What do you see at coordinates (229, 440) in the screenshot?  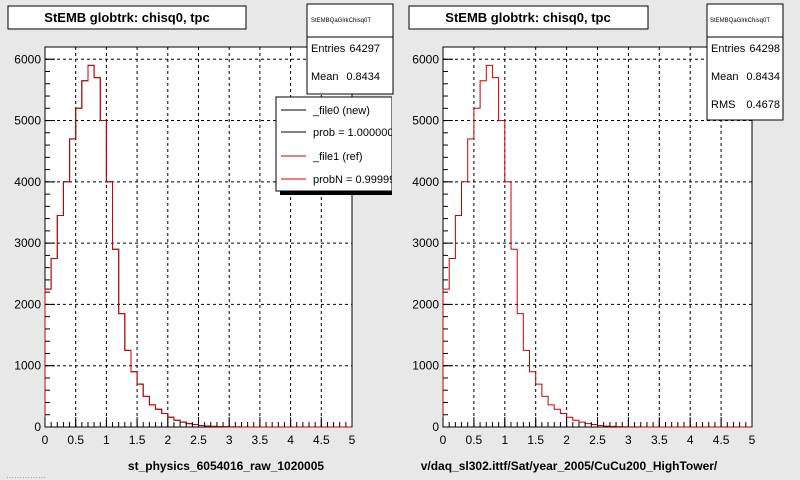 I see `left-x-tick-label: 3` at bounding box center [229, 440].